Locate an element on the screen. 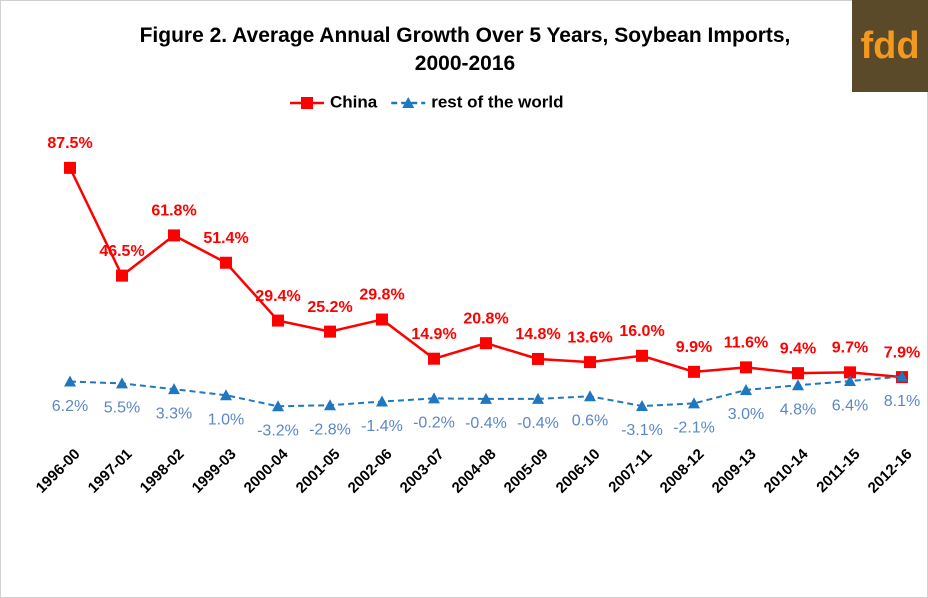 The width and height of the screenshot is (928, 598). data-label: 3.3% is located at coordinates (174, 413).